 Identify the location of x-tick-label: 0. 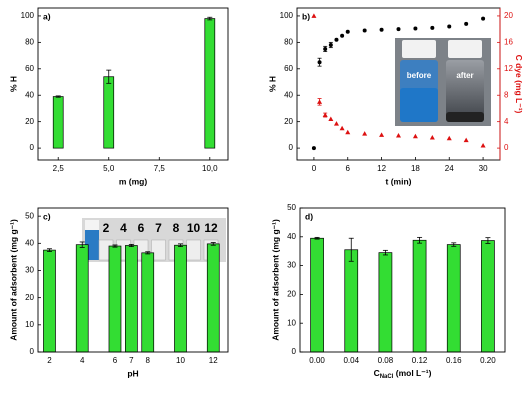
(314, 168).